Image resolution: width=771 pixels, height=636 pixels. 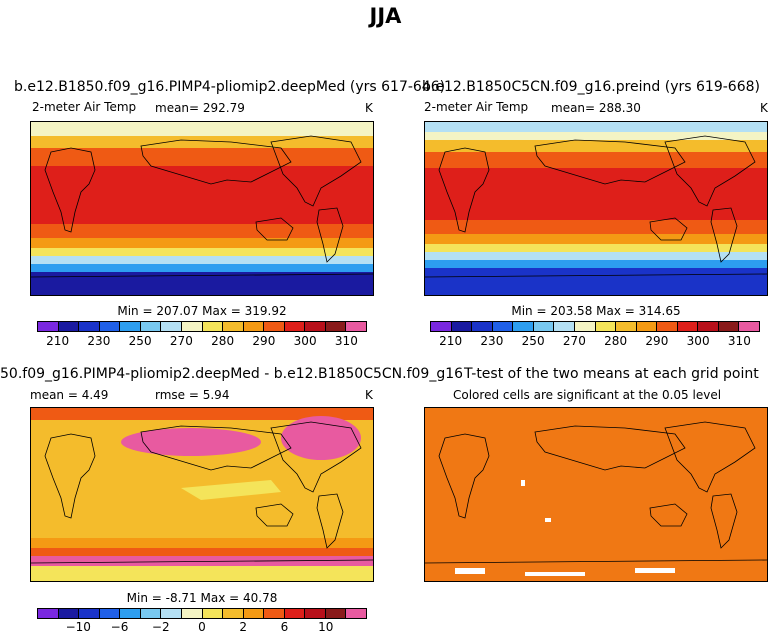 What do you see at coordinates (326, 627) in the screenshot?
I see `colorbar-tick-label: 10` at bounding box center [326, 627].